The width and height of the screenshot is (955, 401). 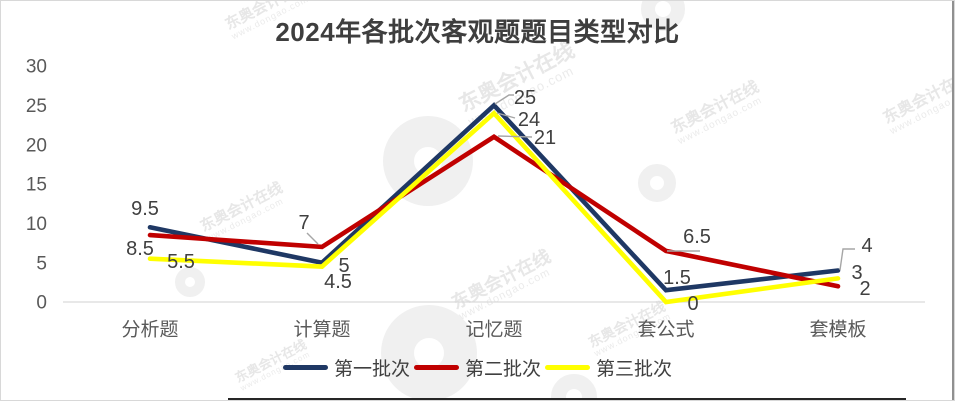 I want to click on legend-item-batch-2: 第二批次, so click(x=477, y=367).